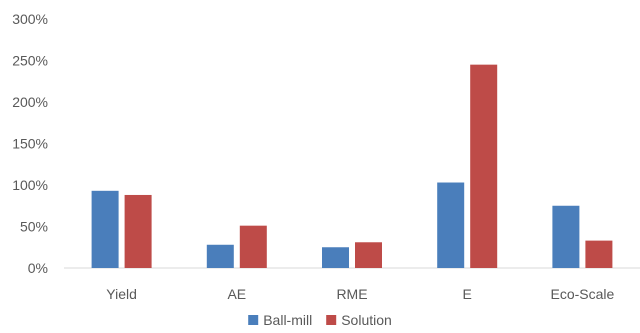  What do you see at coordinates (368, 255) in the screenshot?
I see `bar-solution-rme` at bounding box center [368, 255].